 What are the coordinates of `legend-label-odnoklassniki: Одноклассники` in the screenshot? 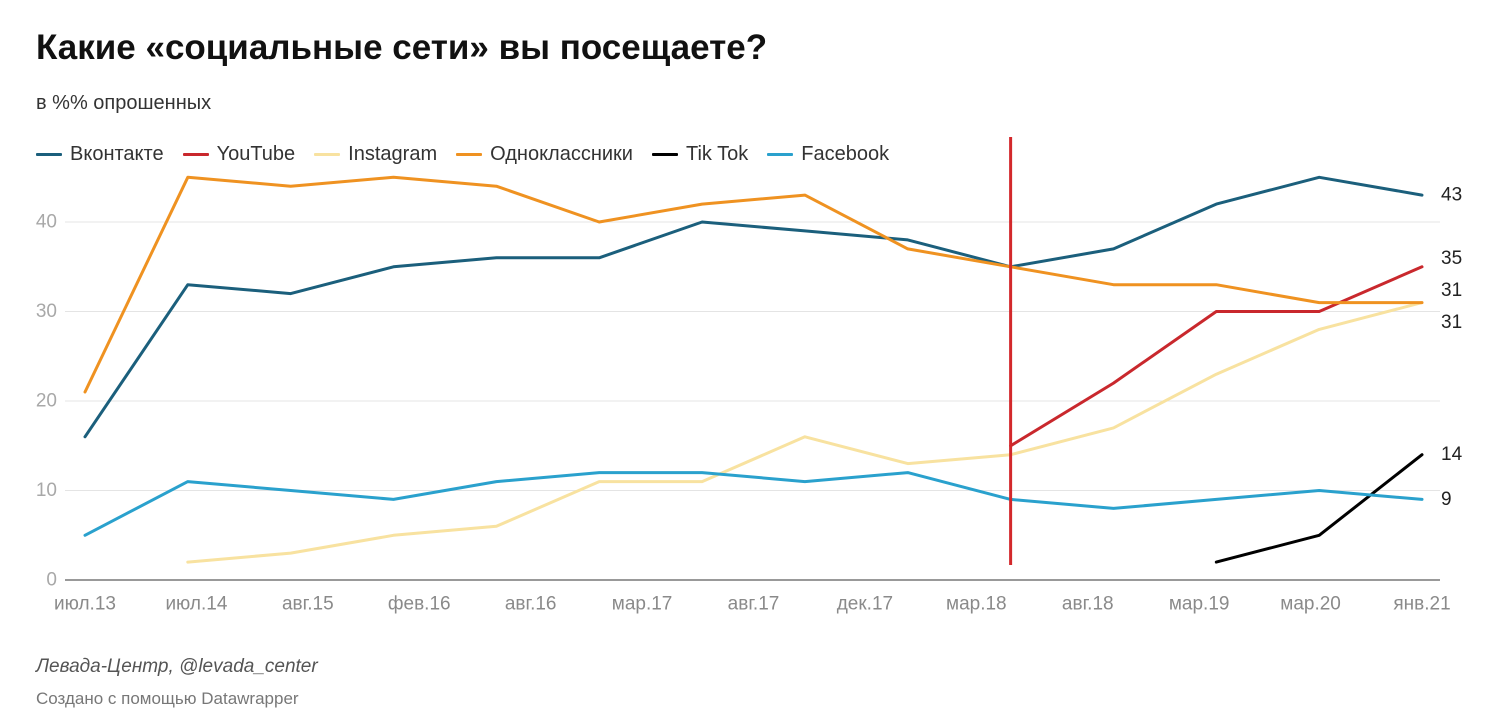 It's located at (561, 154).